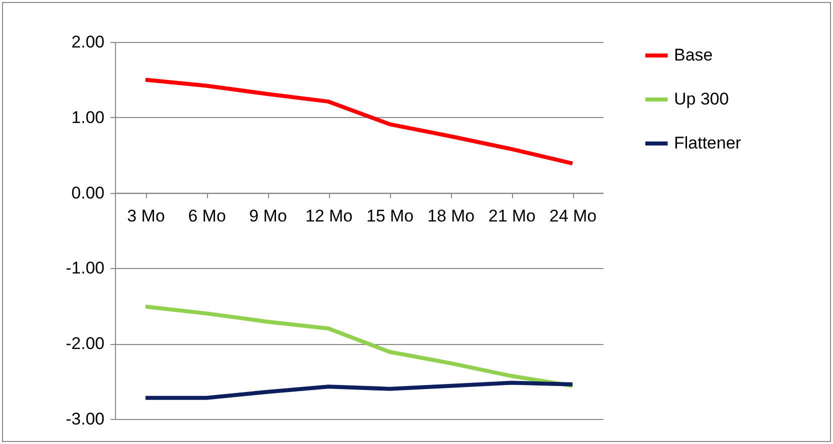  I want to click on x-tick-label: 15 Mo, so click(390, 216).